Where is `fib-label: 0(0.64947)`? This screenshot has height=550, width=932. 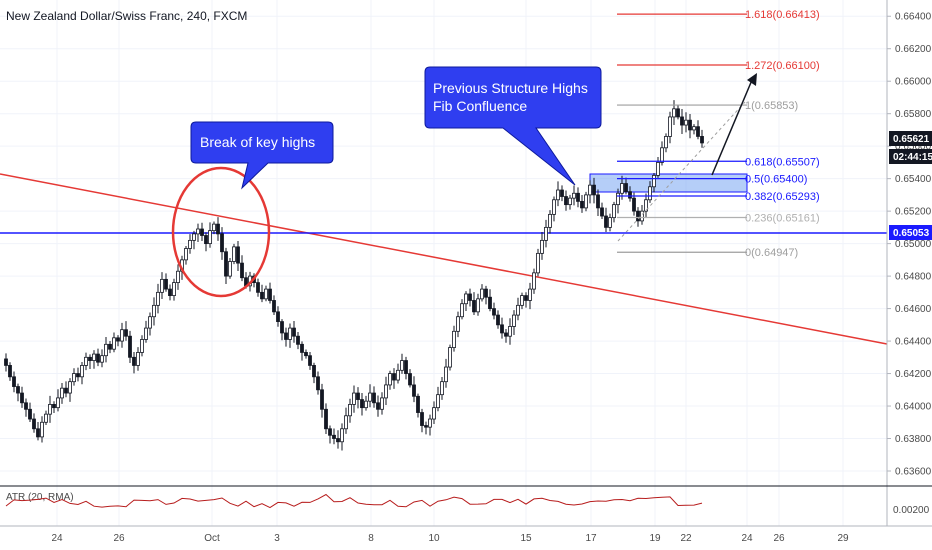
fib-label: 0(0.64947) is located at coordinates (771, 253).